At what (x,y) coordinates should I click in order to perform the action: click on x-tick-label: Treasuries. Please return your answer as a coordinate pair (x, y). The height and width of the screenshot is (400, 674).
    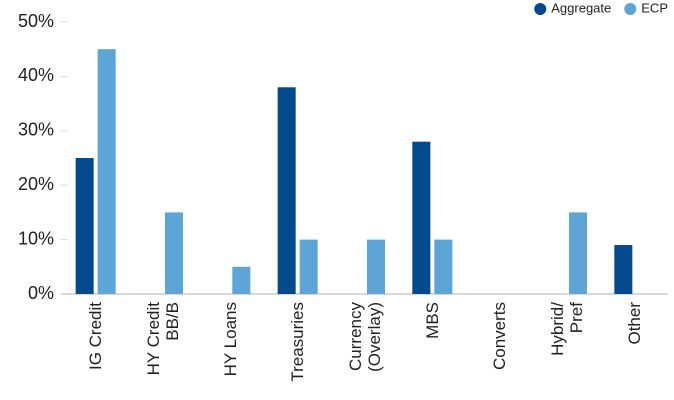
    Looking at the image, I should click on (298, 342).